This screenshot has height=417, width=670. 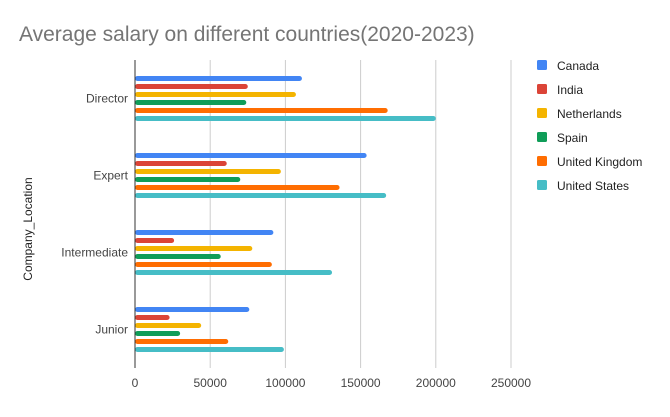 What do you see at coordinates (570, 90) in the screenshot?
I see `legend-label: India` at bounding box center [570, 90].